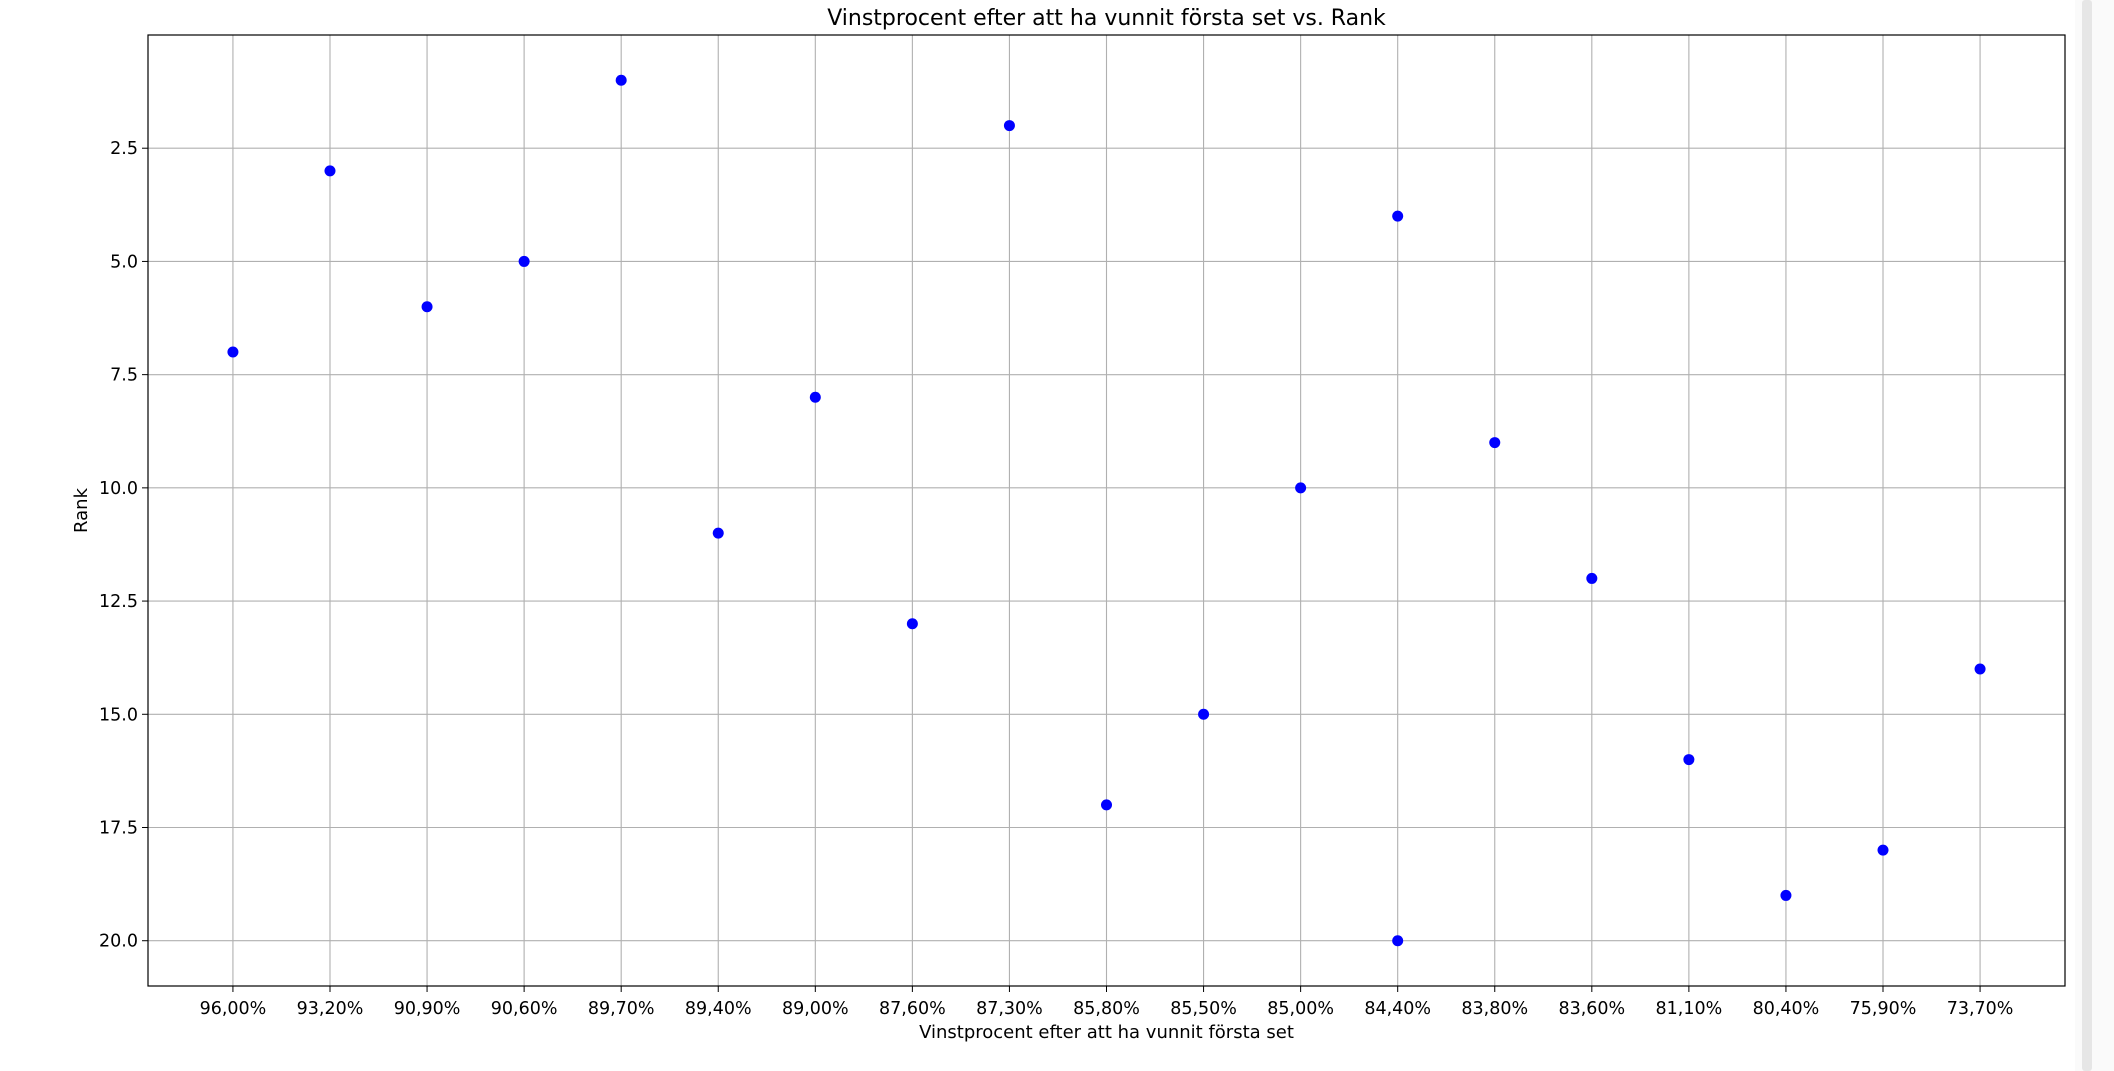 The width and height of the screenshot is (2114, 1071). Describe the element at coordinates (2087, 535) in the screenshot. I see `scrollbar-thumb` at that location.